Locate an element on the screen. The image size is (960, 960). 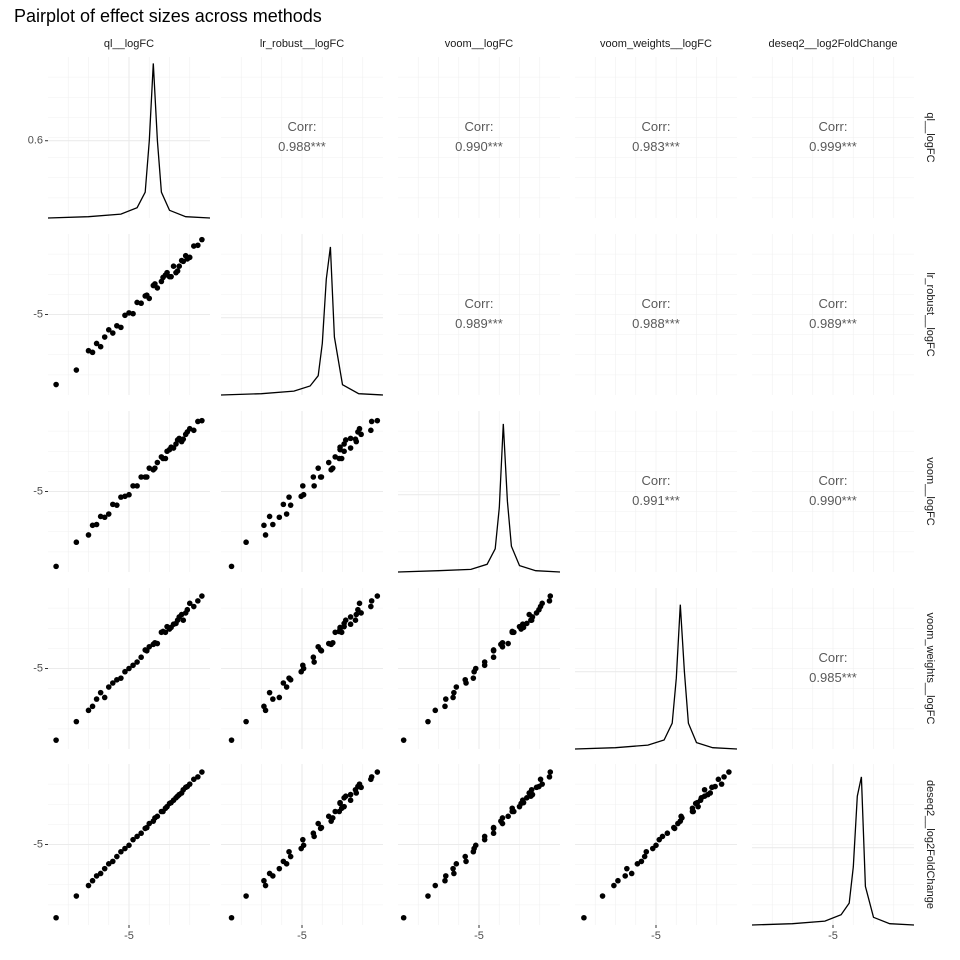
y-tick-label: 0.6 is located at coordinates (35, 141).